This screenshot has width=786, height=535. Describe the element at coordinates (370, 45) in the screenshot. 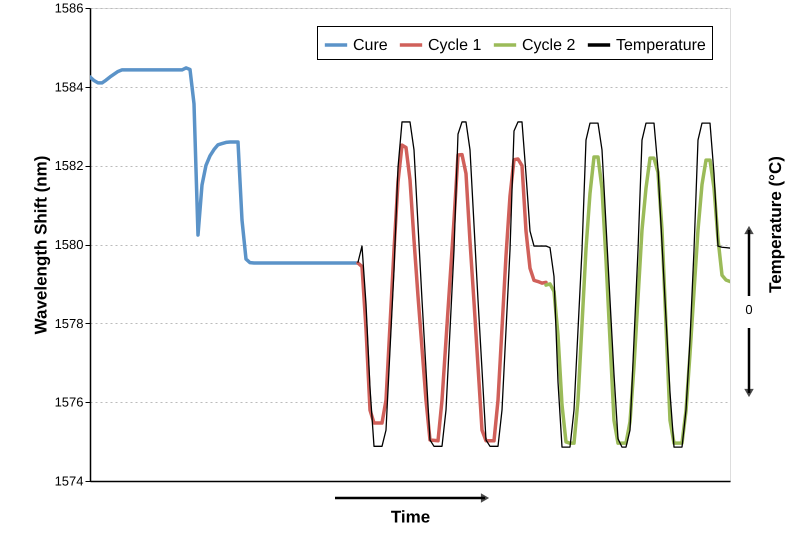

I see `legend-label: Cure` at that location.